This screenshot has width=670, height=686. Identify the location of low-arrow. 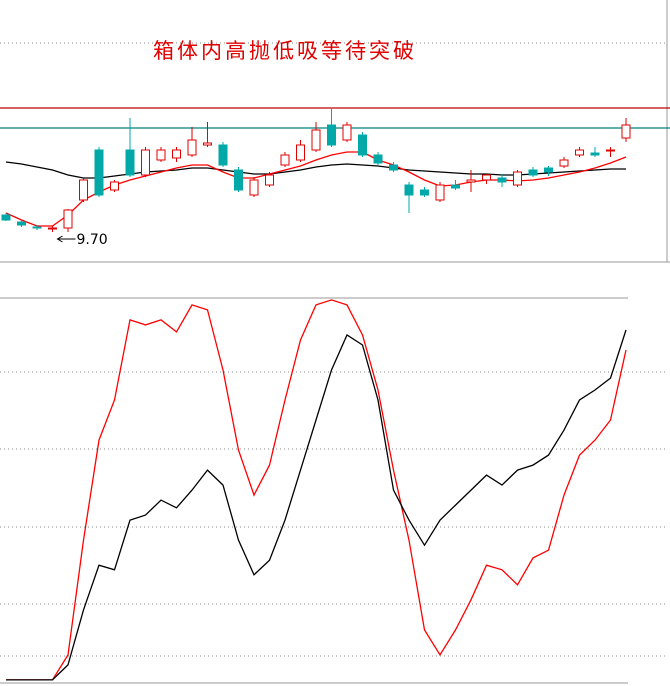
(66, 239).